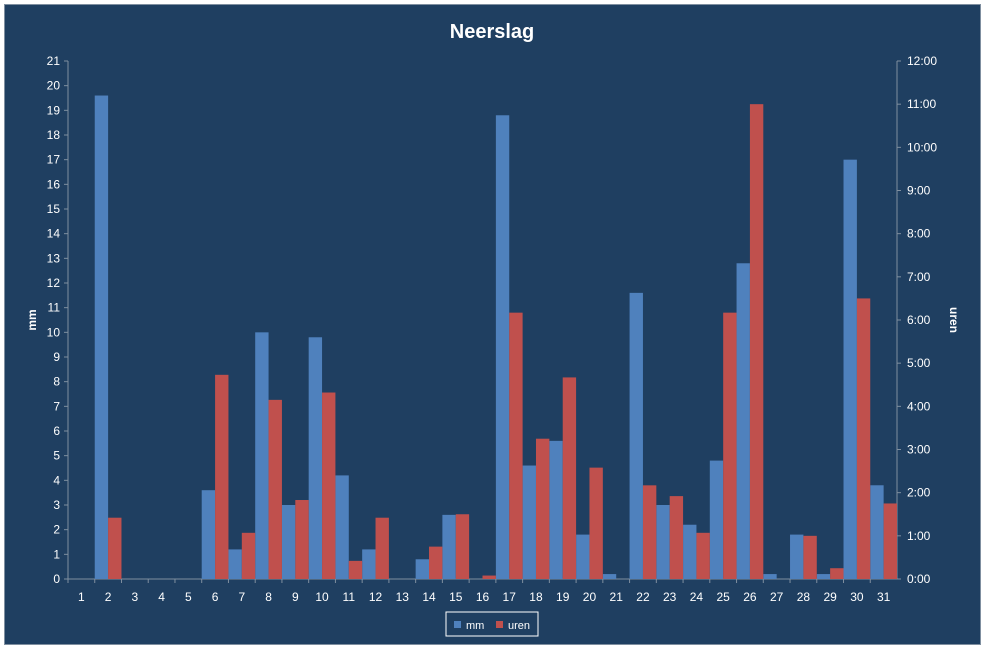  Describe the element at coordinates (919, 406) in the screenshot. I see `y2-tick-label: 4:00` at that location.